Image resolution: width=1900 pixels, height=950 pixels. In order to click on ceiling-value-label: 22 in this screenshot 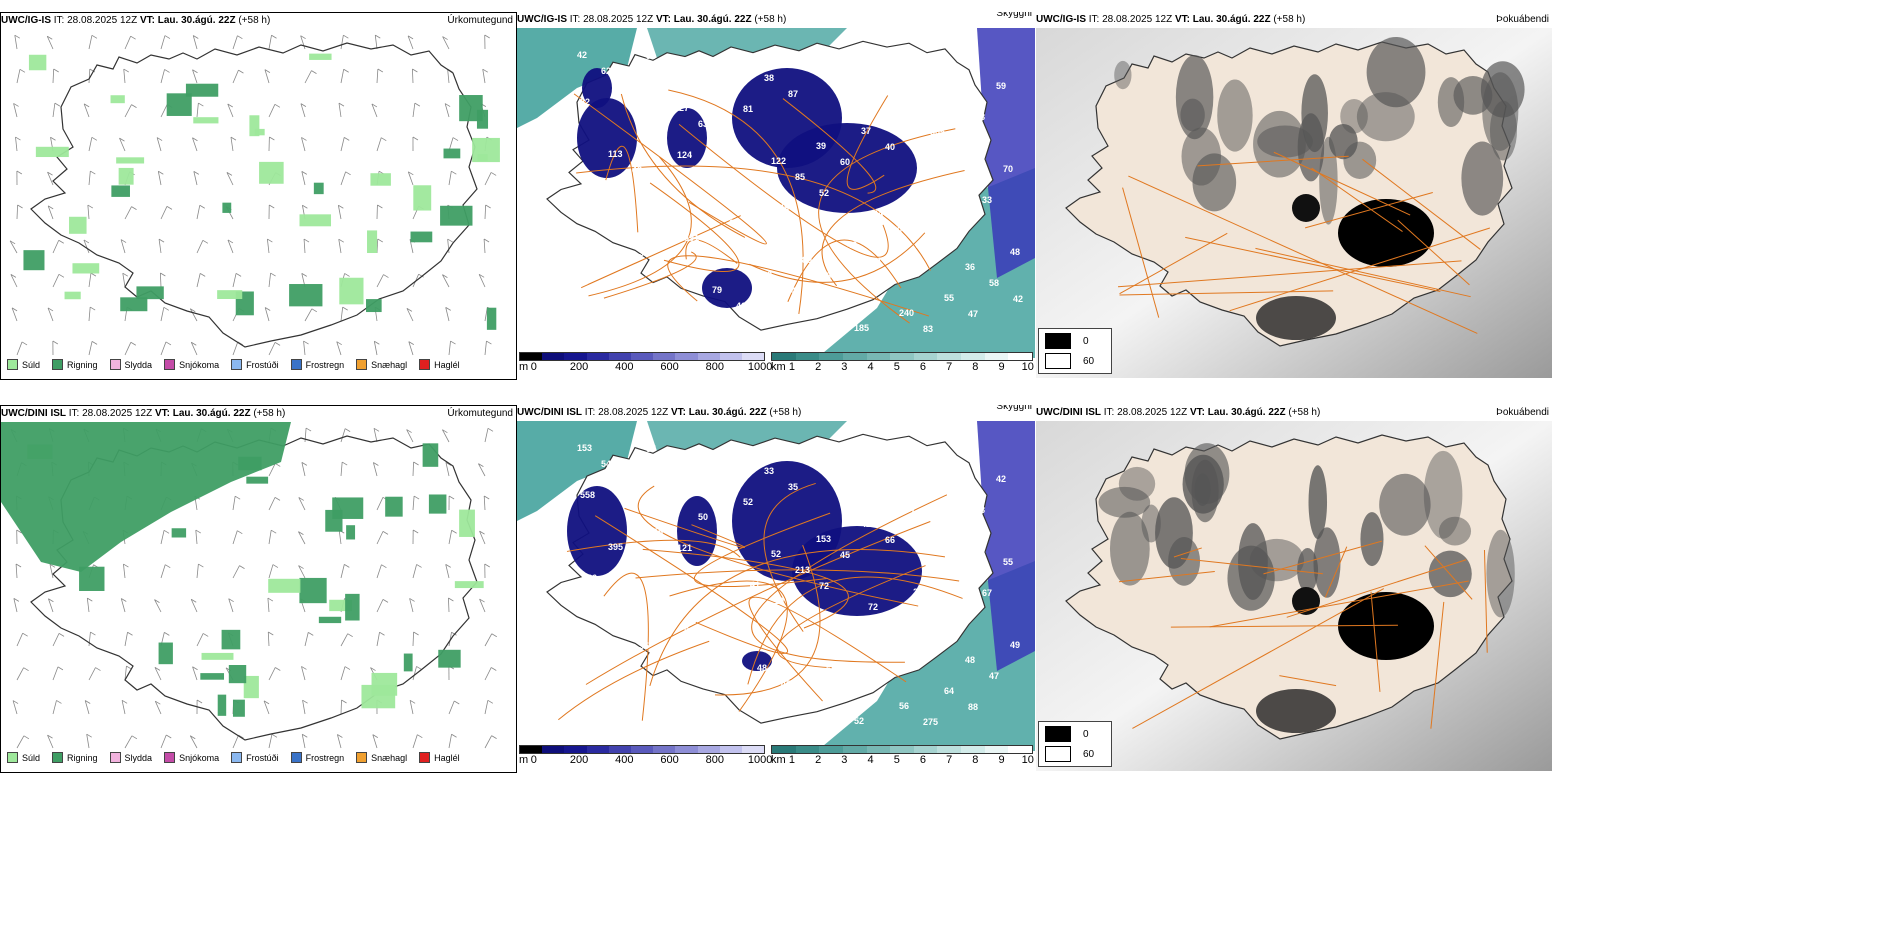, I will do `click(585, 102)`.